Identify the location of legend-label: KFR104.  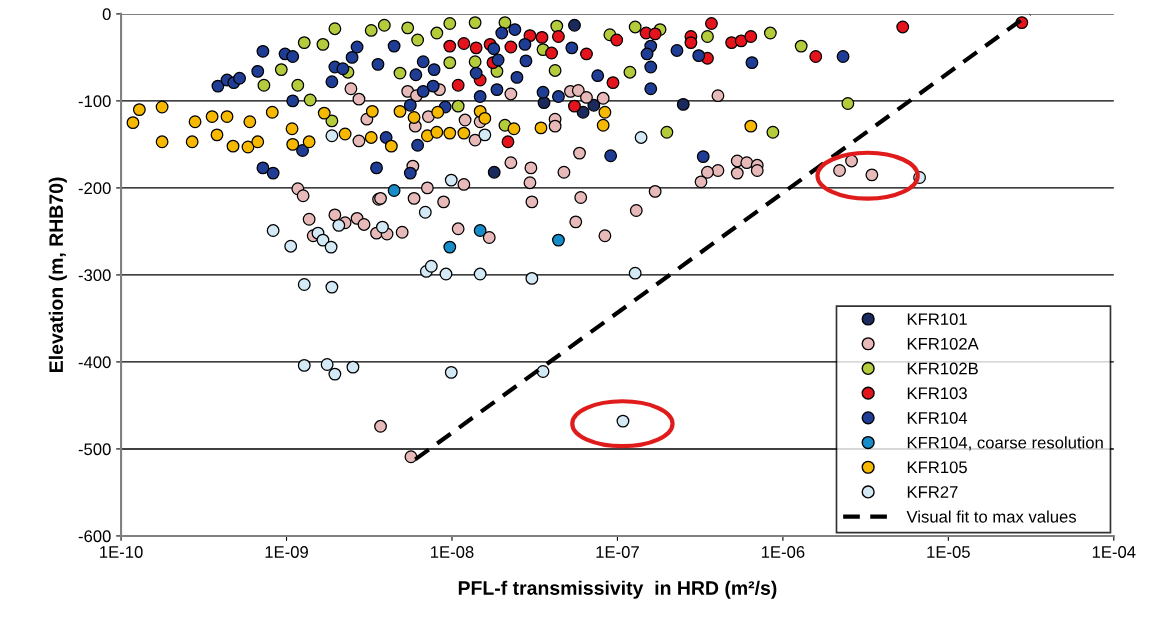
(937, 418).